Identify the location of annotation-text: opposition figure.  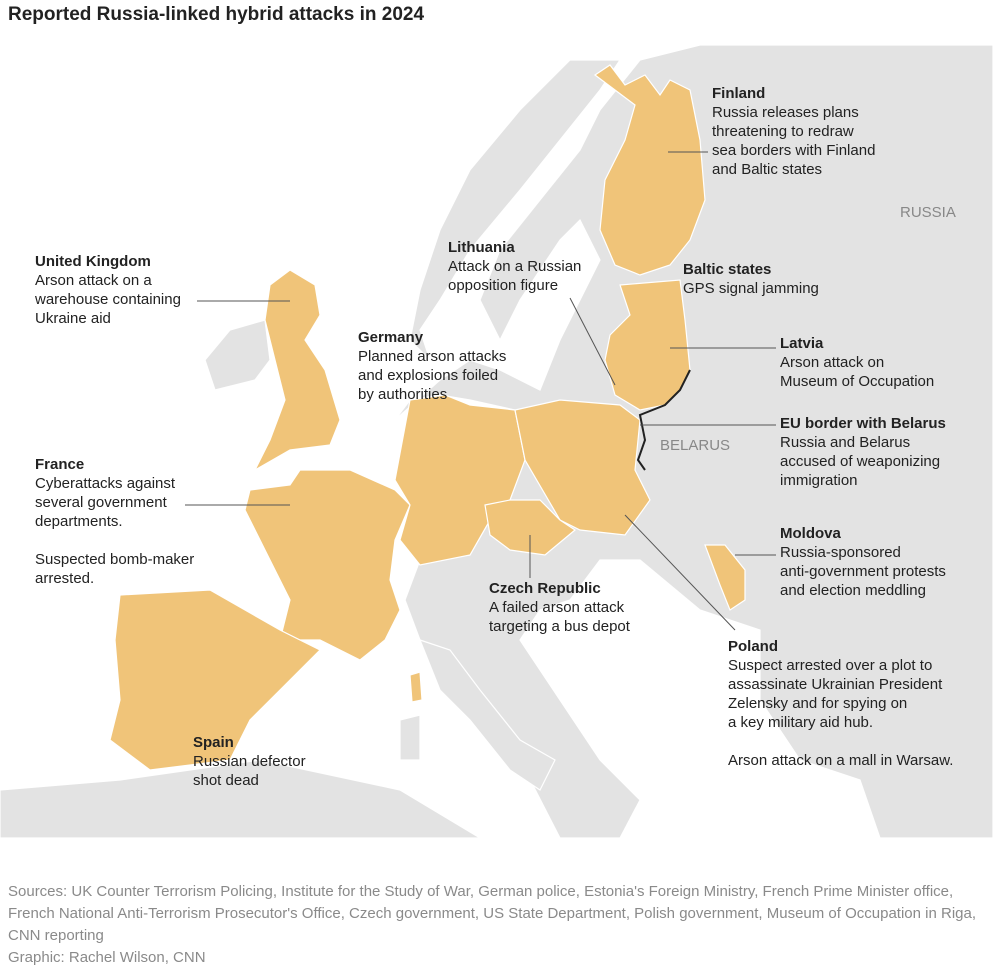
(503, 285).